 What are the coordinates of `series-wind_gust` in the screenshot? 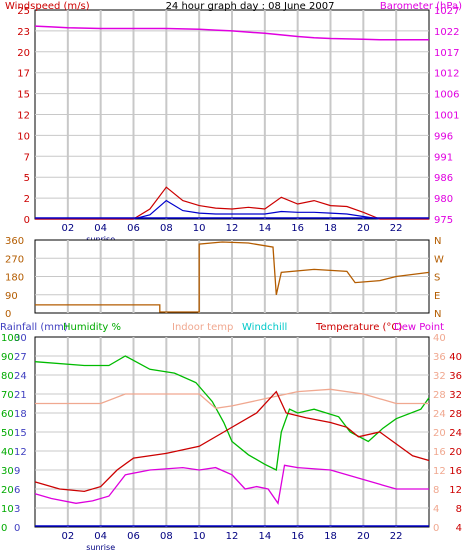 It's located at (232, 203).